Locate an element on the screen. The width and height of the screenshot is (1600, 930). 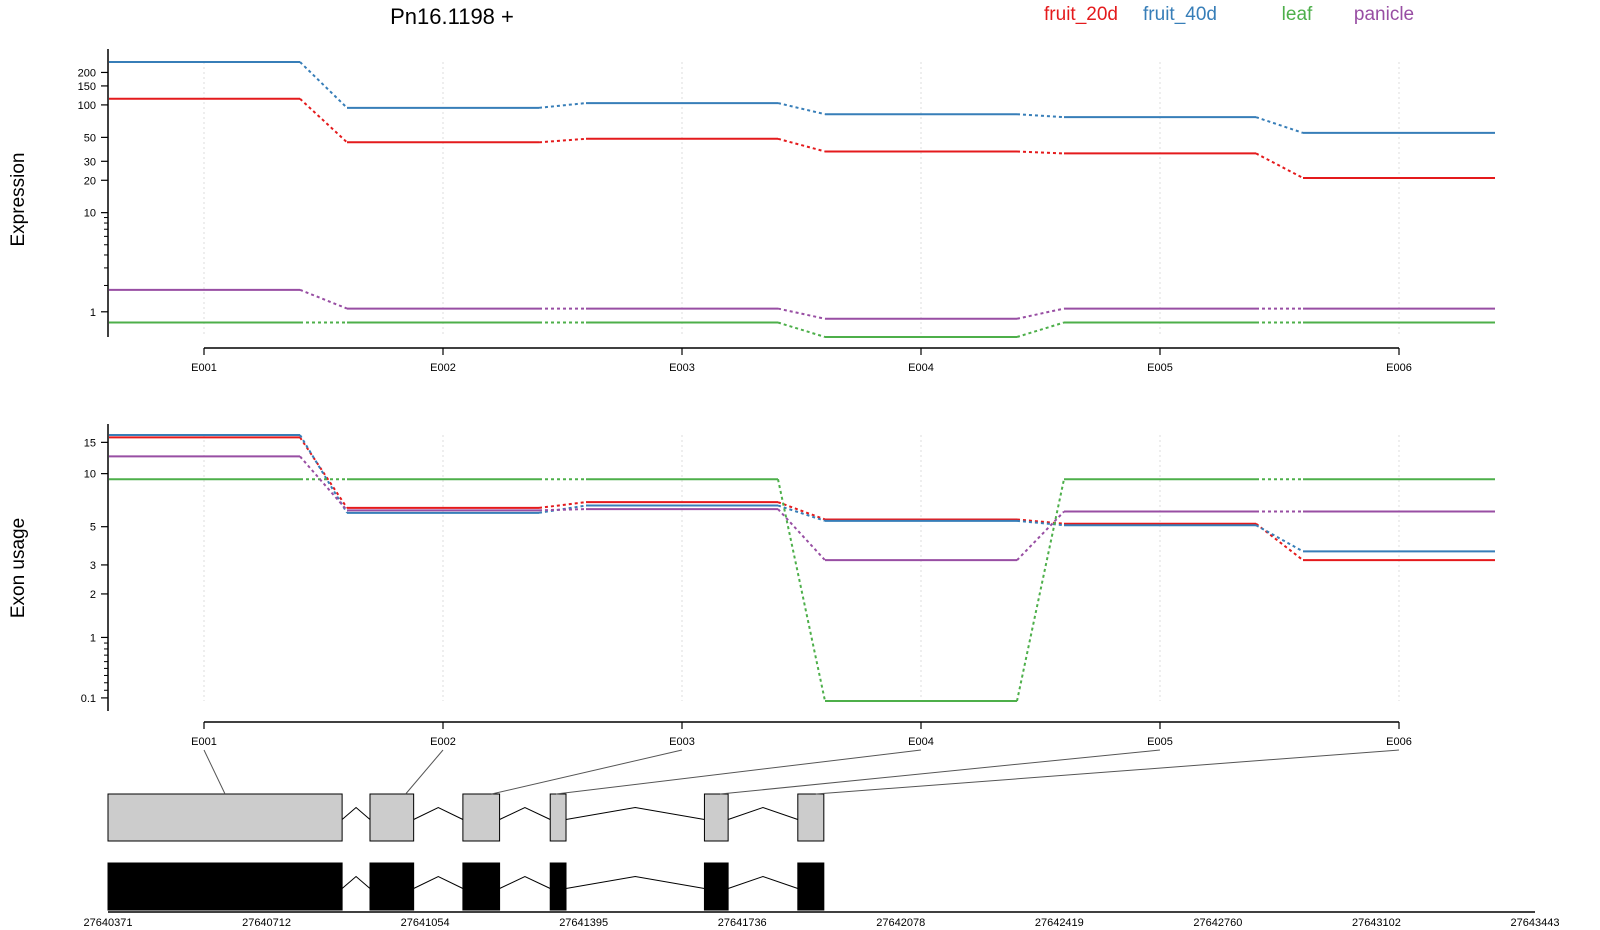
exon-bin-E005 is located at coordinates (716, 817).